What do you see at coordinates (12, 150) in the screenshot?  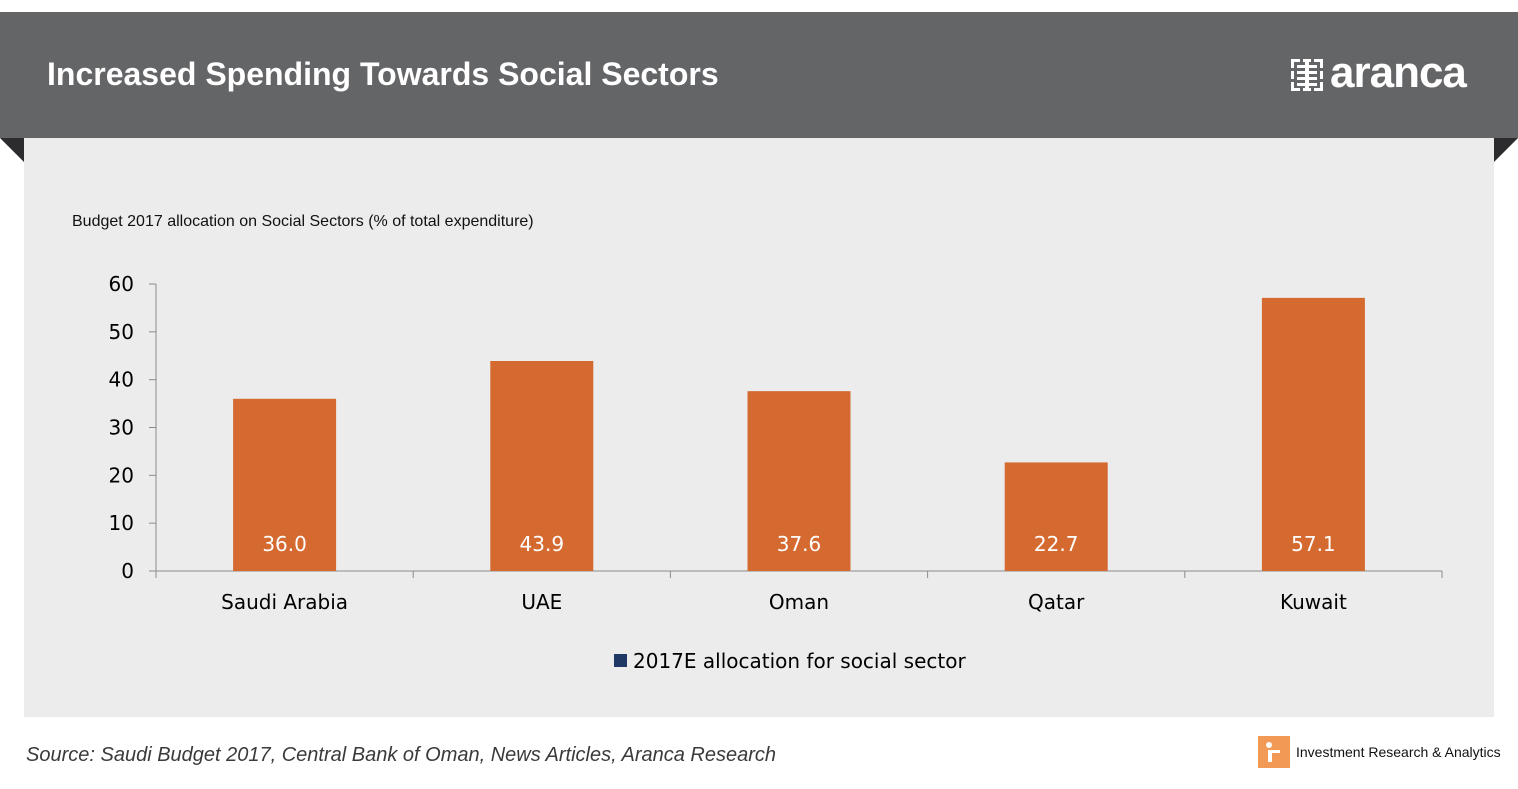 I see `banner-fold-left` at bounding box center [12, 150].